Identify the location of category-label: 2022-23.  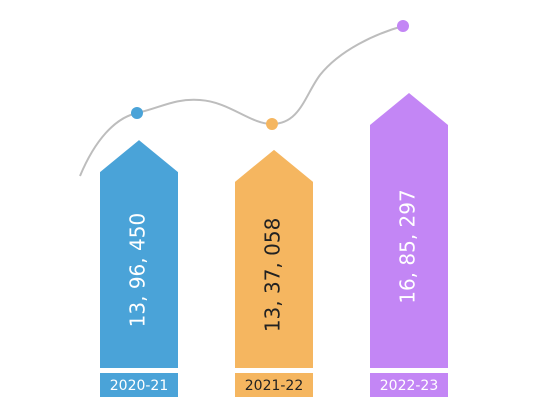
(409, 386).